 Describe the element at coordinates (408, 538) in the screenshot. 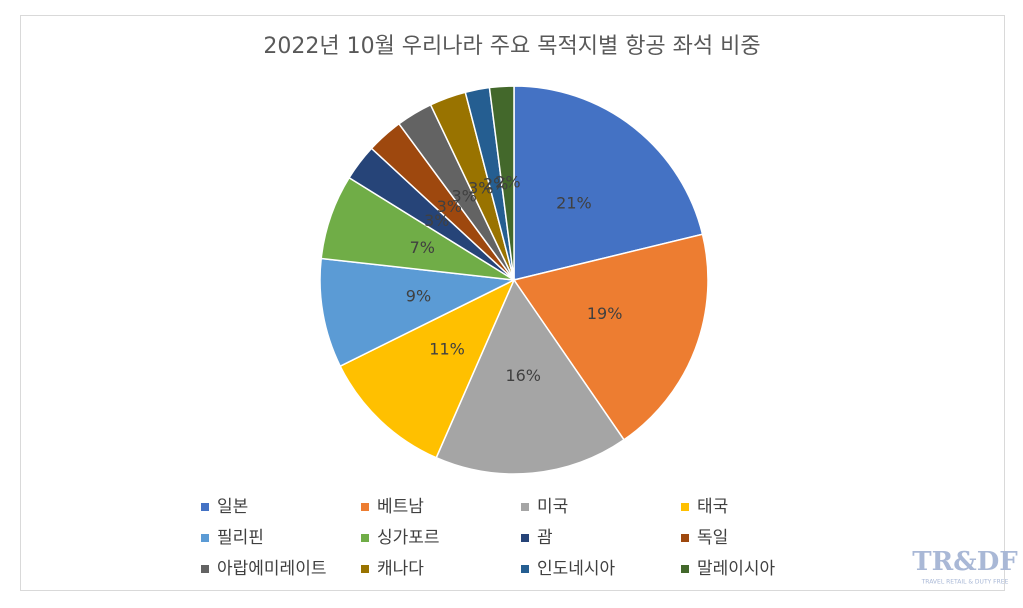

I see `legend-label: 싱가포르` at that location.